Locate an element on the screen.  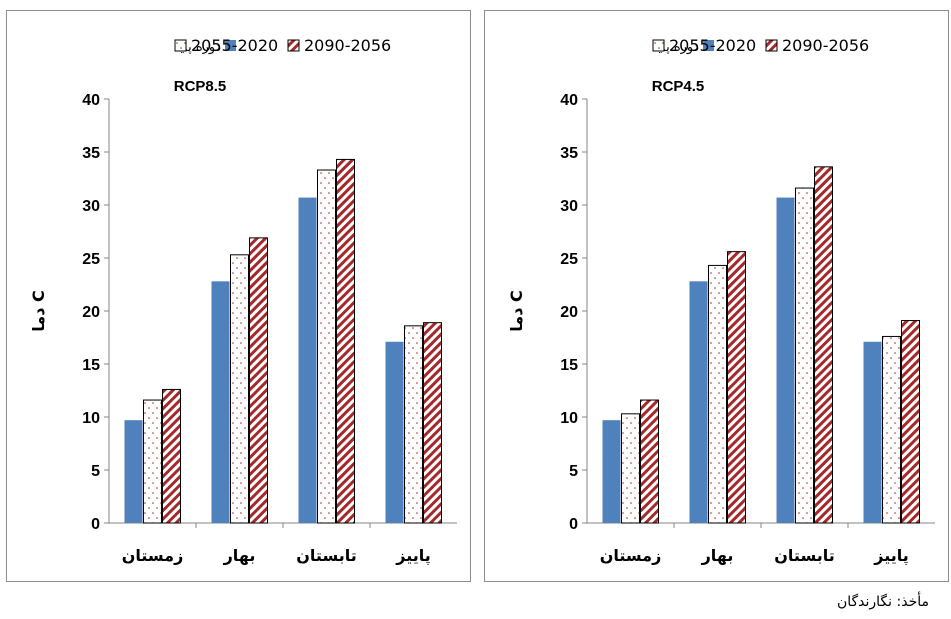
chart-title: RCP4.5 is located at coordinates (678, 86).